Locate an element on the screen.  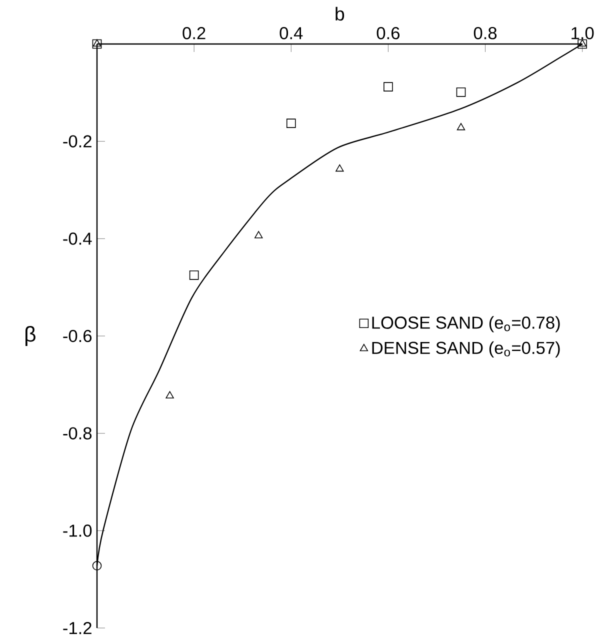
y-tick-label: -1.2 is located at coordinates (77, 628).